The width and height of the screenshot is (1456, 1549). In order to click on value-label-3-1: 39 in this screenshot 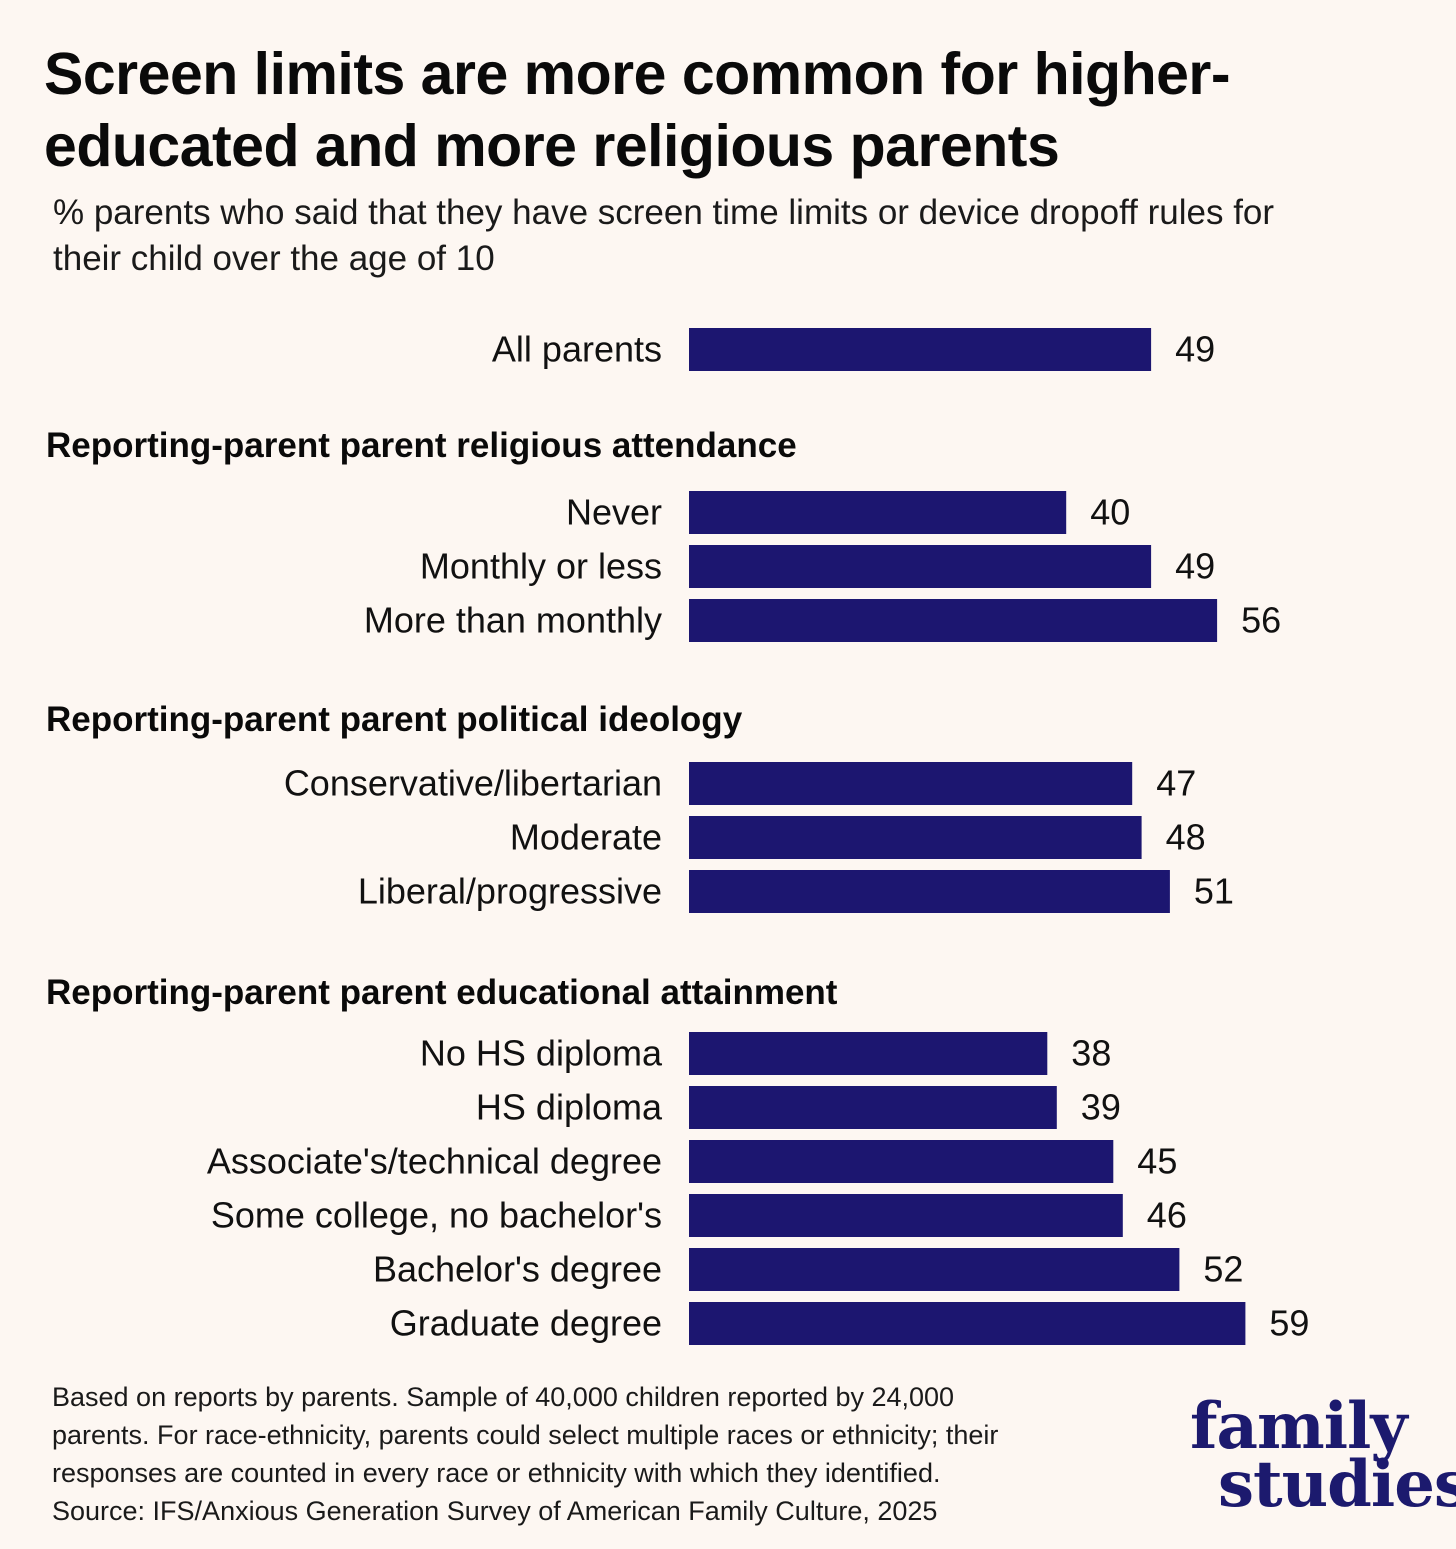, I will do `click(1101, 1107)`.